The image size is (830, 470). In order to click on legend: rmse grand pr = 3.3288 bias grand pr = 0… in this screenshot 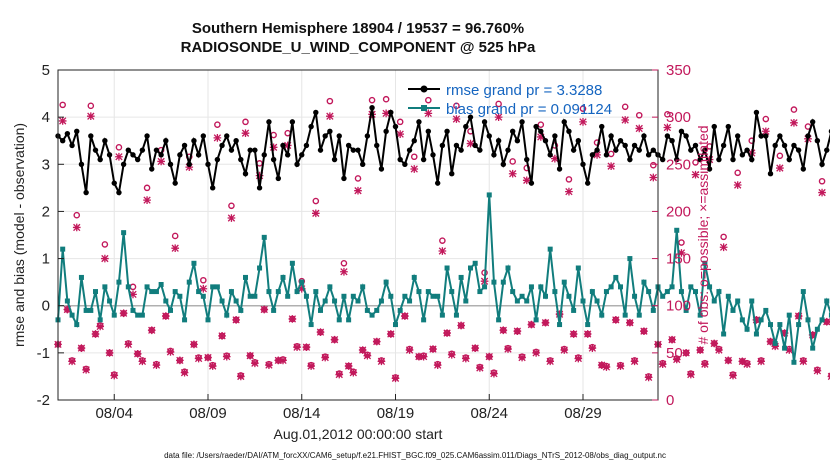, I will do `click(510, 100)`.